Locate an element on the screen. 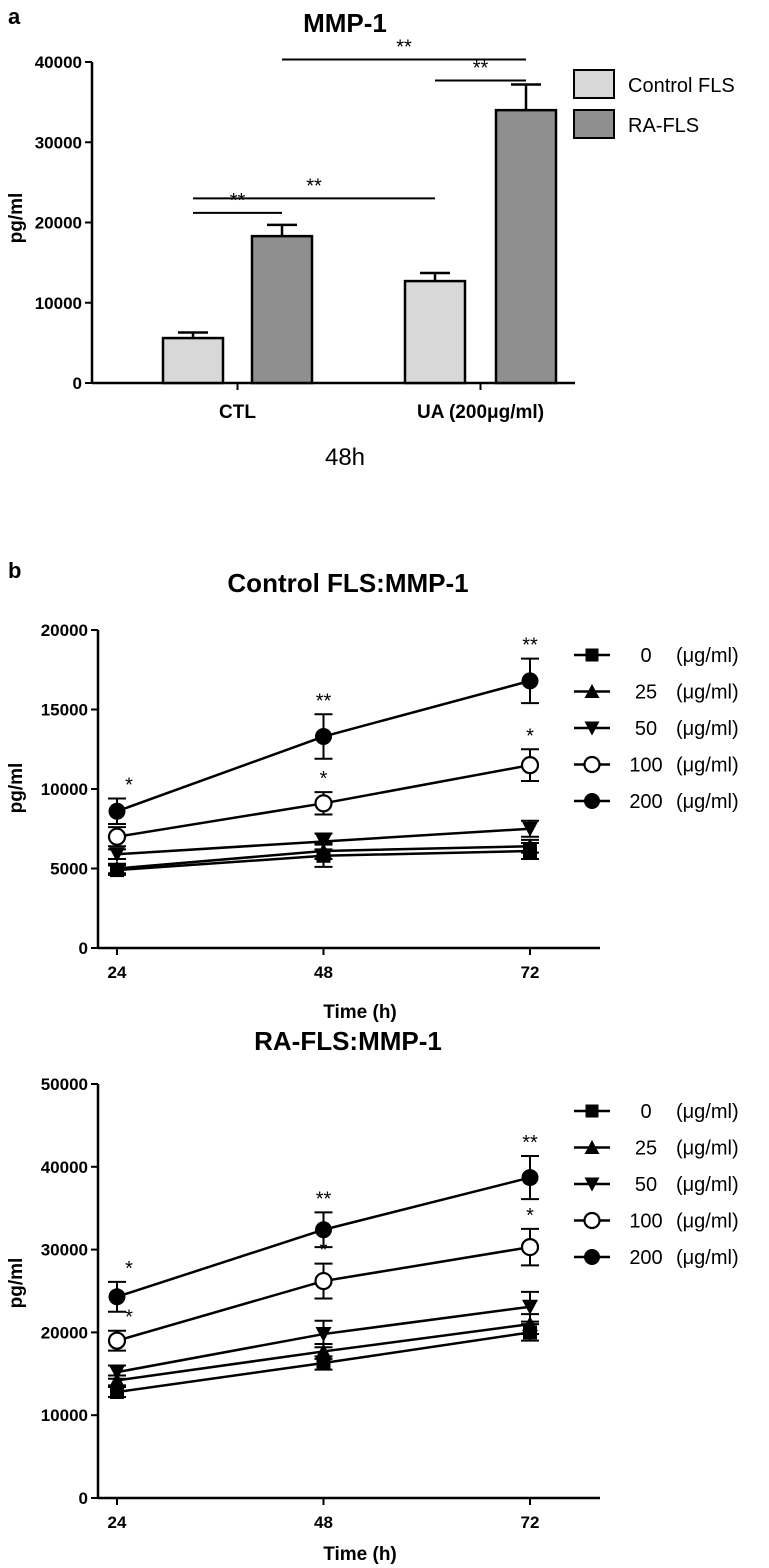  chart-a-ylabel: pg/ml is located at coordinates (16, 218).